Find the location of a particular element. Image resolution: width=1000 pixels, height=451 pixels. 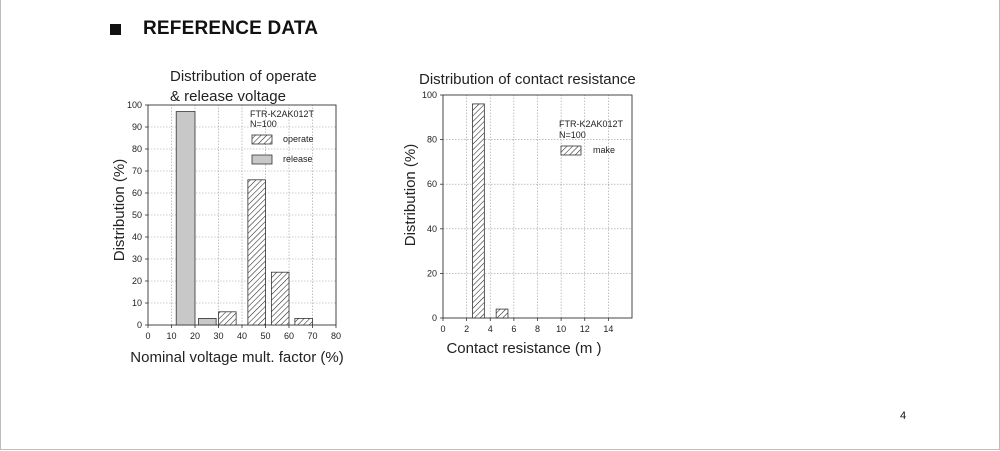

legend-label-make: make is located at coordinates (604, 150).